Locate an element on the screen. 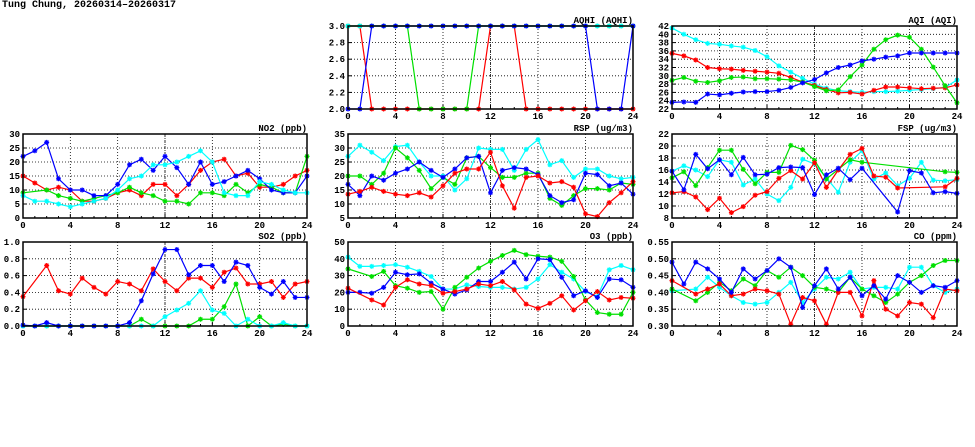  ytick-label: 2.2 is located at coordinates (337, 93).